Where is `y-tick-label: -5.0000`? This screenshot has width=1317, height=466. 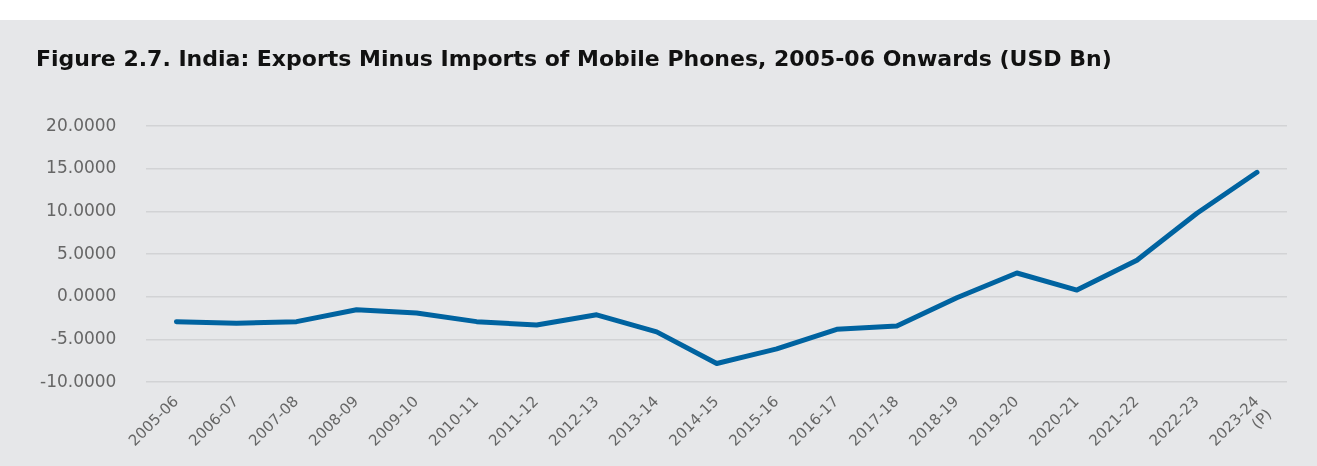 y-tick-label: -5.0000 is located at coordinates (83, 337).